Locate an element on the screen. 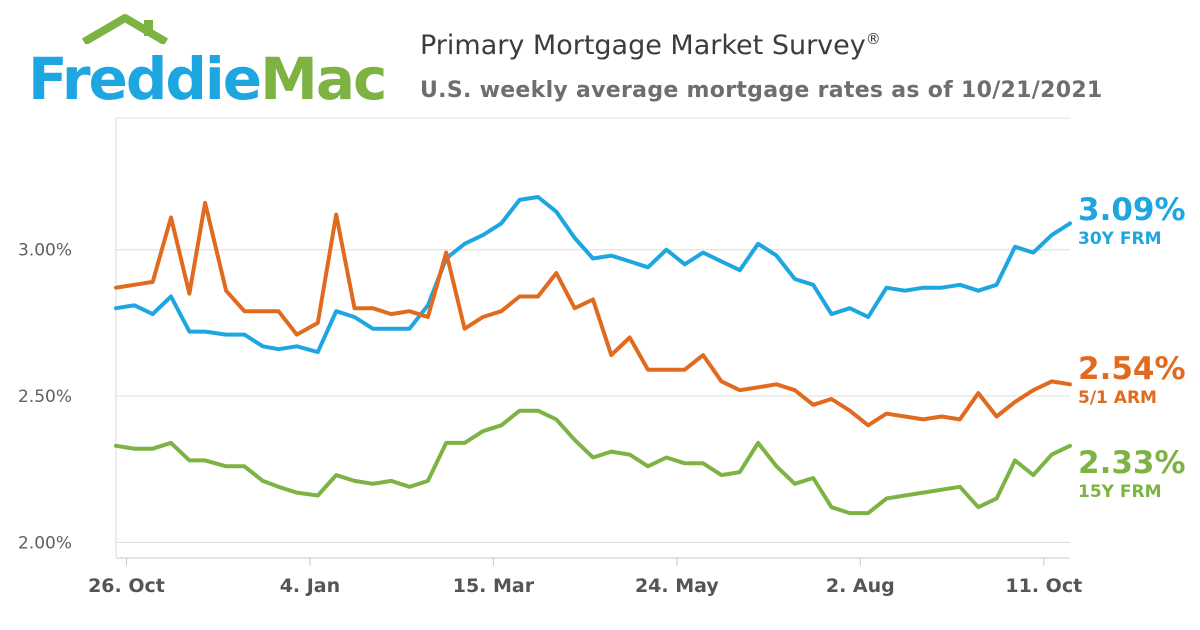  y-tick-label: 2.50% is located at coordinates (45, 397).